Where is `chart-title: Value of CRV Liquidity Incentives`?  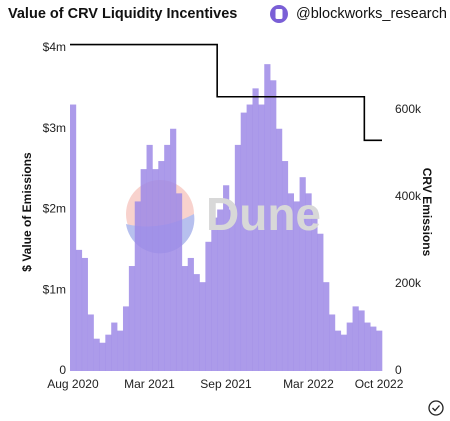 chart-title: Value of CRV Liquidity Incentives is located at coordinates (122, 14).